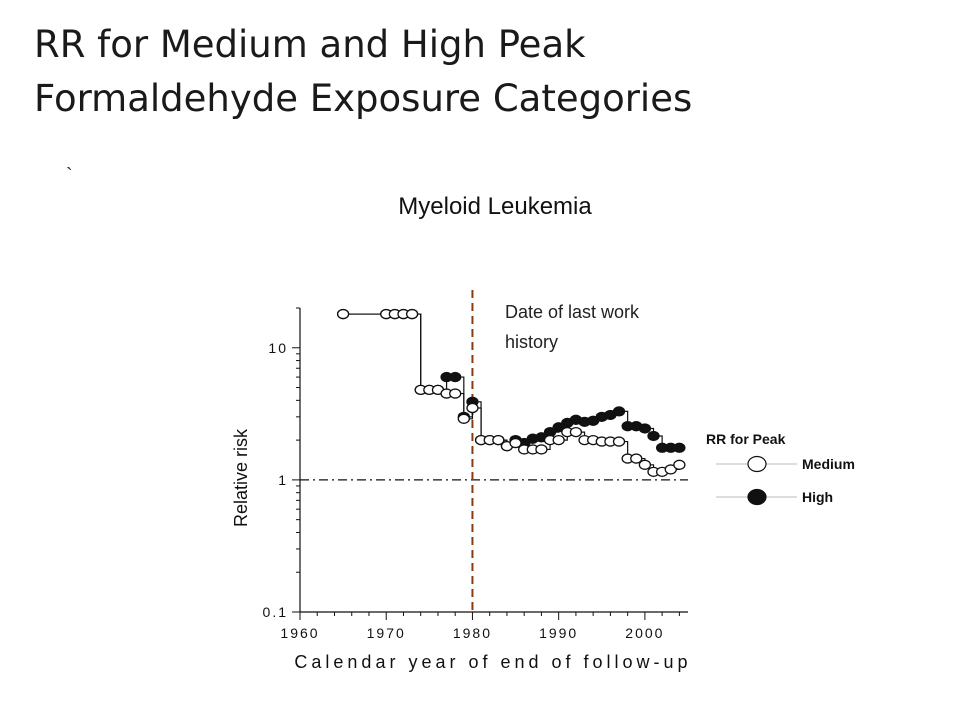 The height and width of the screenshot is (720, 960). Describe the element at coordinates (283, 480) in the screenshot. I see `y-tick-label: 1` at that location.